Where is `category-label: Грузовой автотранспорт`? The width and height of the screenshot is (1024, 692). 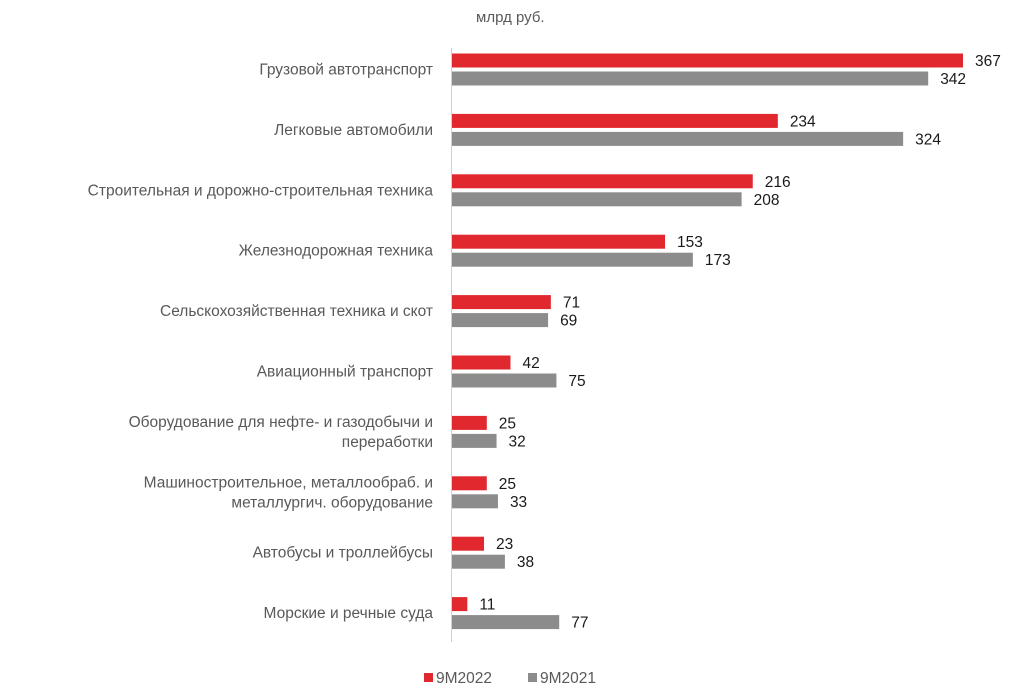
category-label: Грузовой автотранспорт is located at coordinates (346, 70).